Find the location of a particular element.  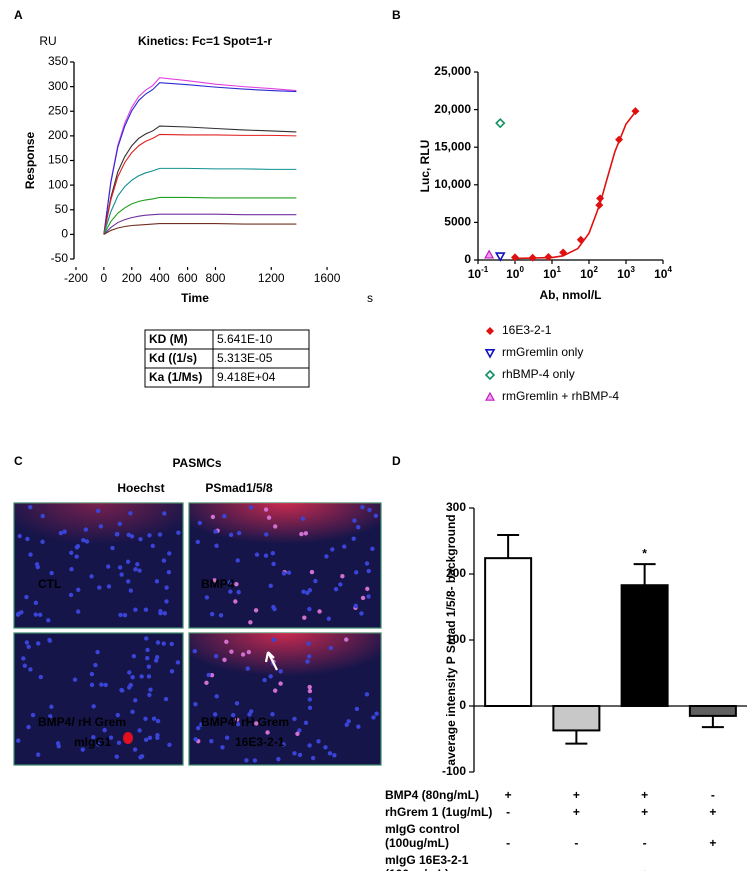

treatment-label: (100ug/mL) is located at coordinates (417, 869).